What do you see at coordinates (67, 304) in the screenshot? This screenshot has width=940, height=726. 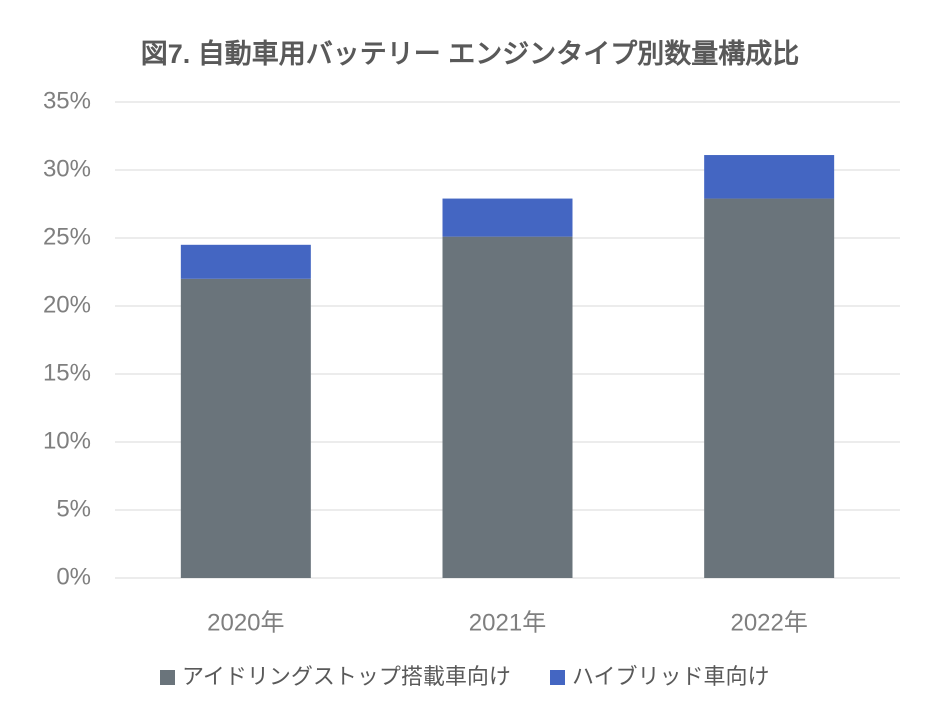 I see `y-tick-label: 20%` at bounding box center [67, 304].